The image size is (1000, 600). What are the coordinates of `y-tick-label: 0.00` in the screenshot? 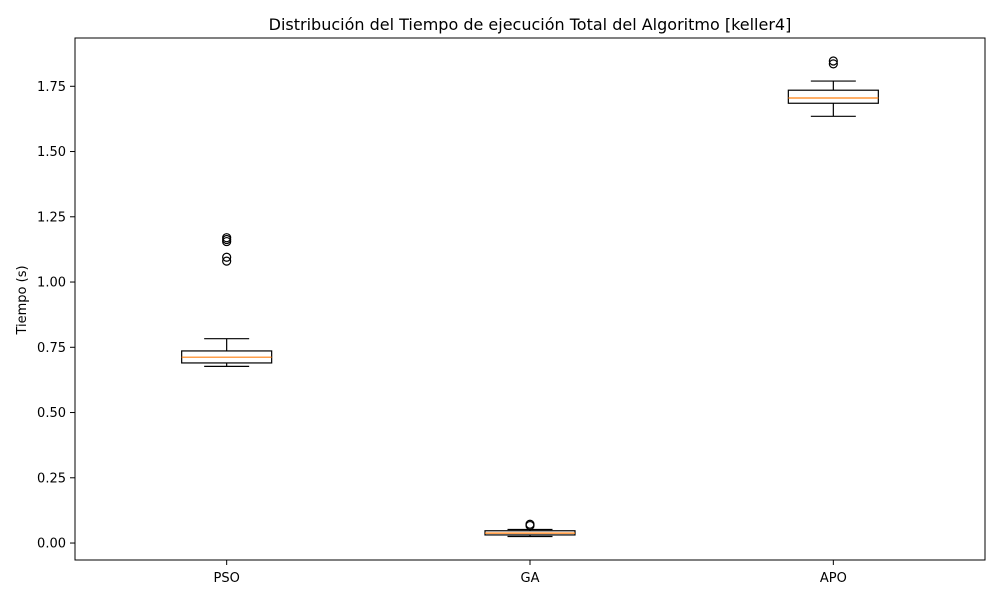 It's located at (51, 544).